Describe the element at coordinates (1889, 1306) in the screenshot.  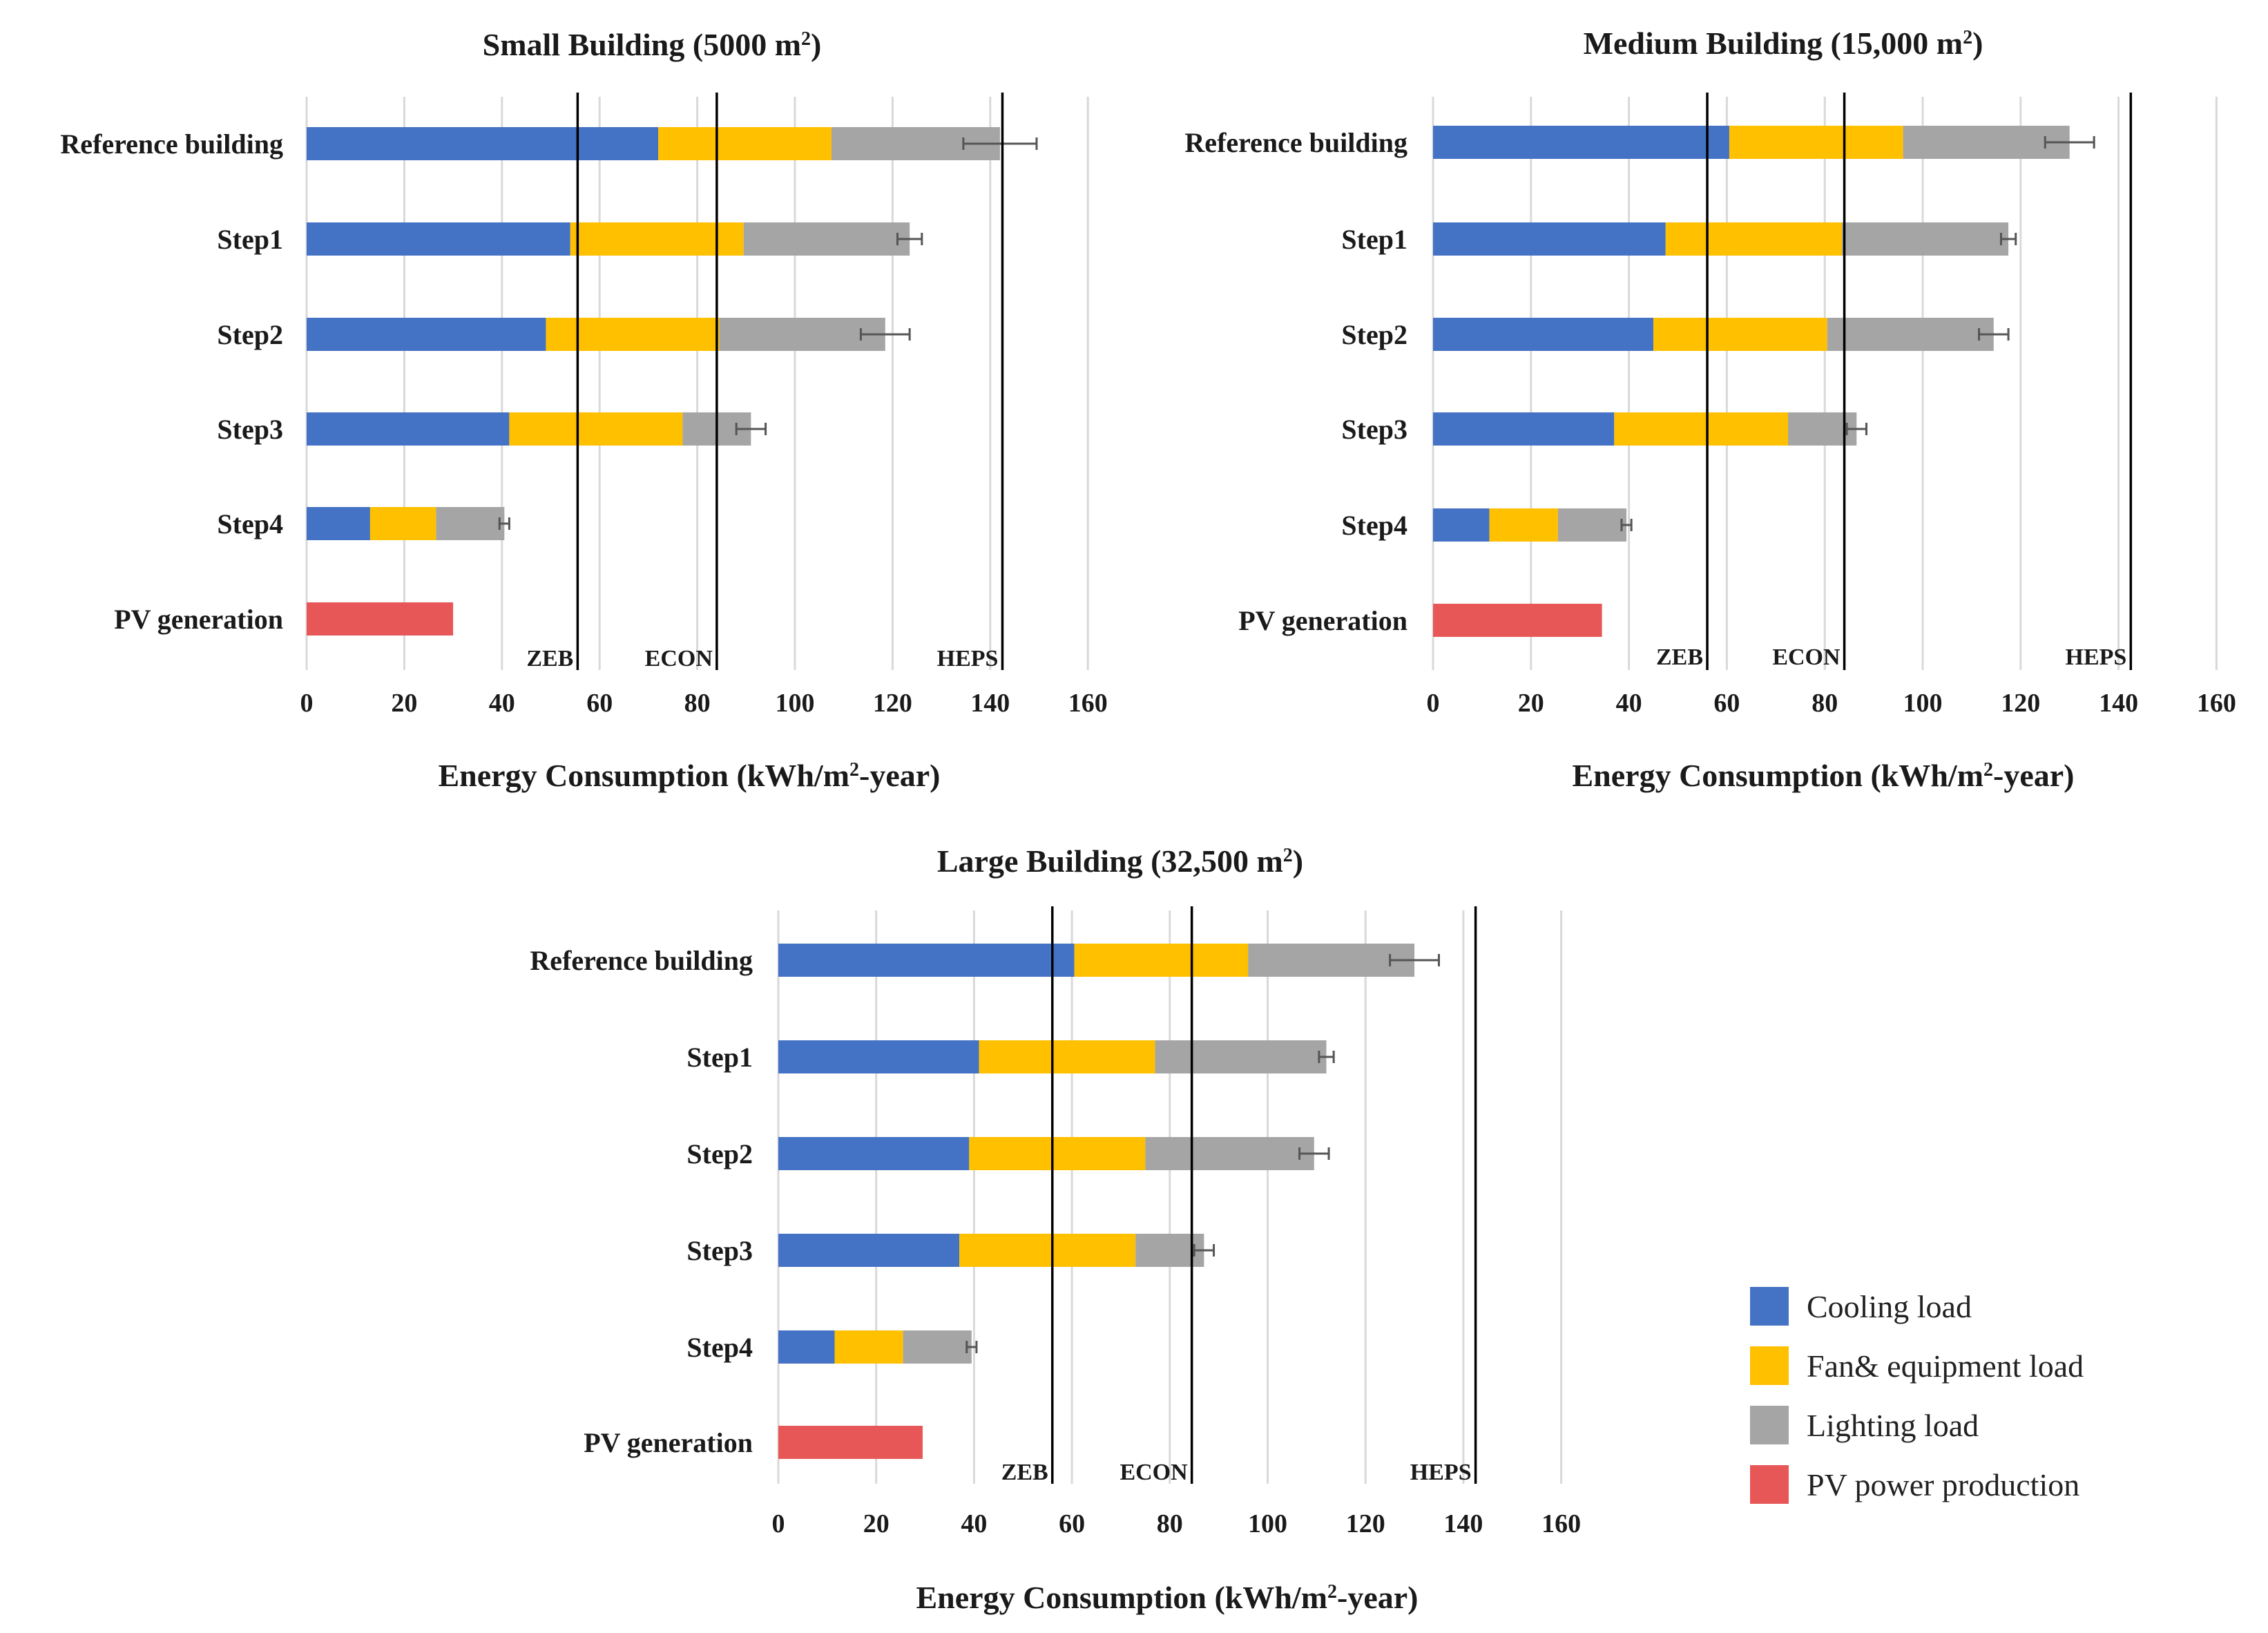
I see `legend-label-cooling: Cooling load` at that location.